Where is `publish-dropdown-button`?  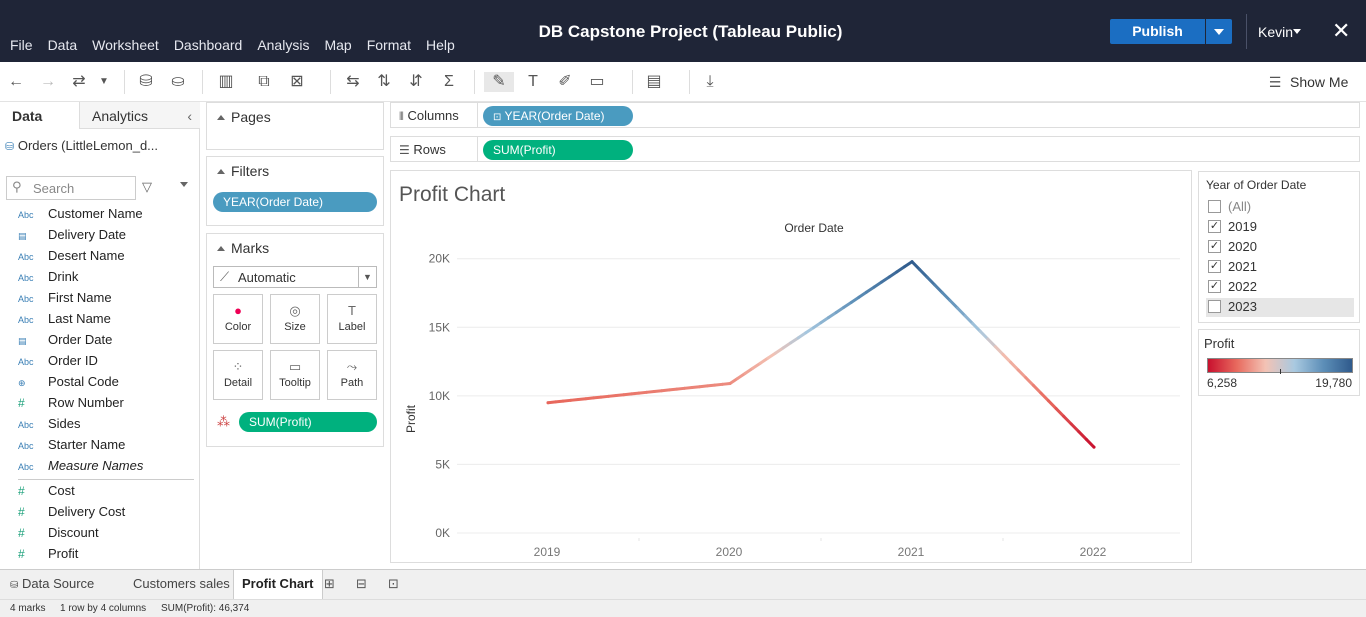 publish-dropdown-button is located at coordinates (1219, 31).